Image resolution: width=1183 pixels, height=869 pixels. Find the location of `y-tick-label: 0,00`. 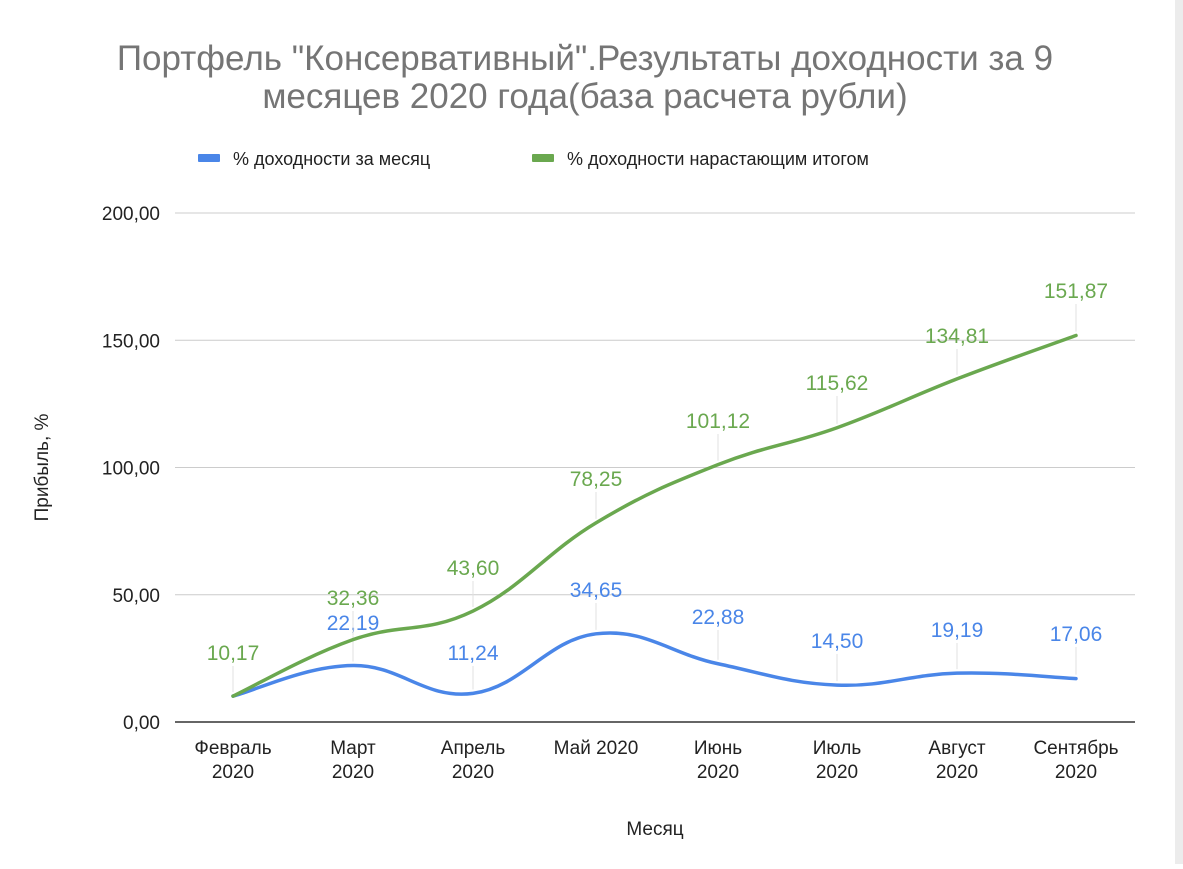

y-tick-label: 0,00 is located at coordinates (141, 723).